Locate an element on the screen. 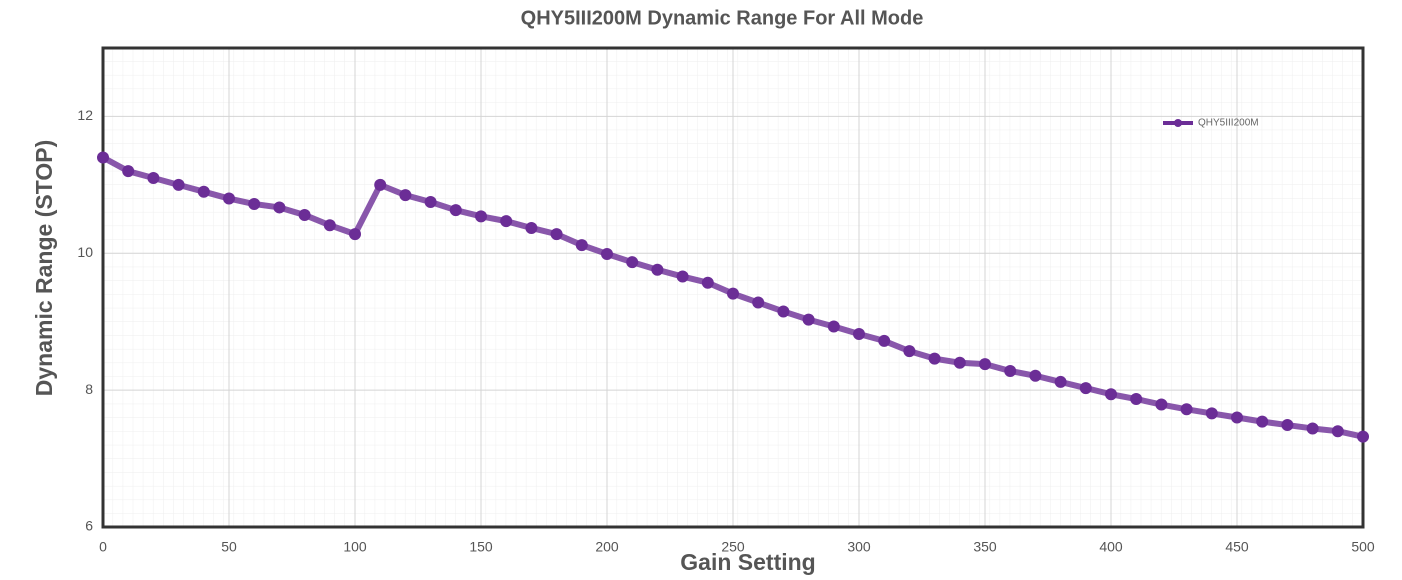 The width and height of the screenshot is (1402, 580). x-tick-label: 450 is located at coordinates (1237, 547).